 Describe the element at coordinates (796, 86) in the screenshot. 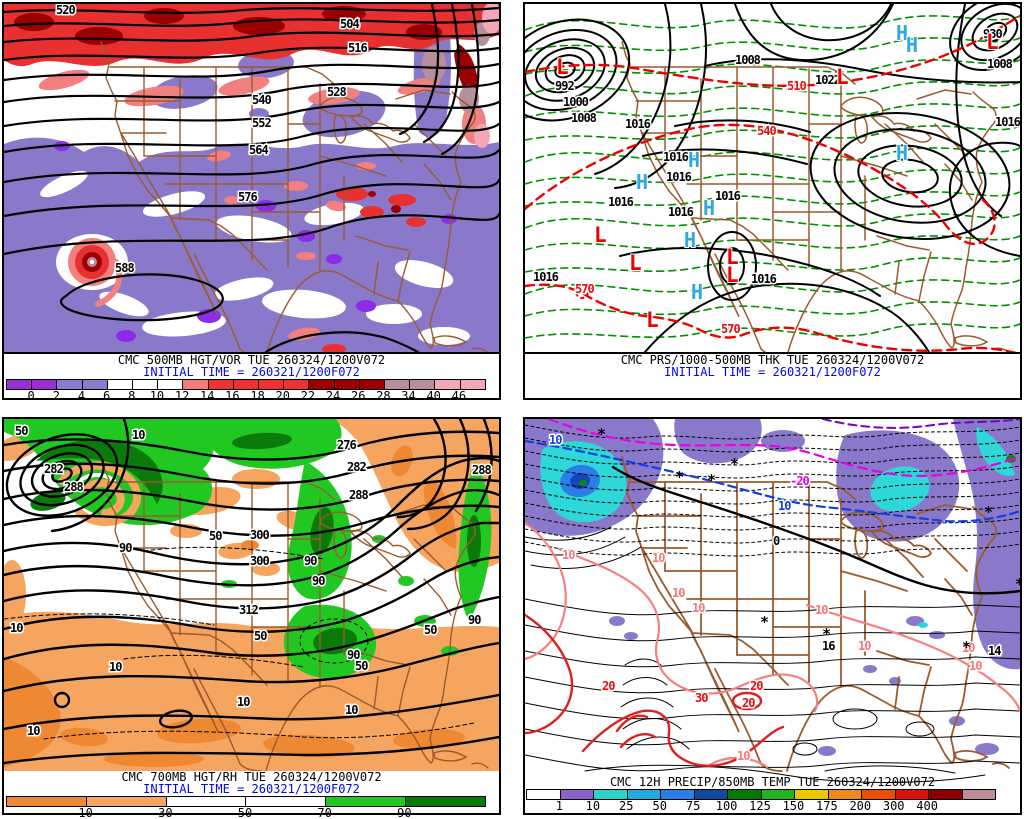

I see `contour-label: 510` at that location.